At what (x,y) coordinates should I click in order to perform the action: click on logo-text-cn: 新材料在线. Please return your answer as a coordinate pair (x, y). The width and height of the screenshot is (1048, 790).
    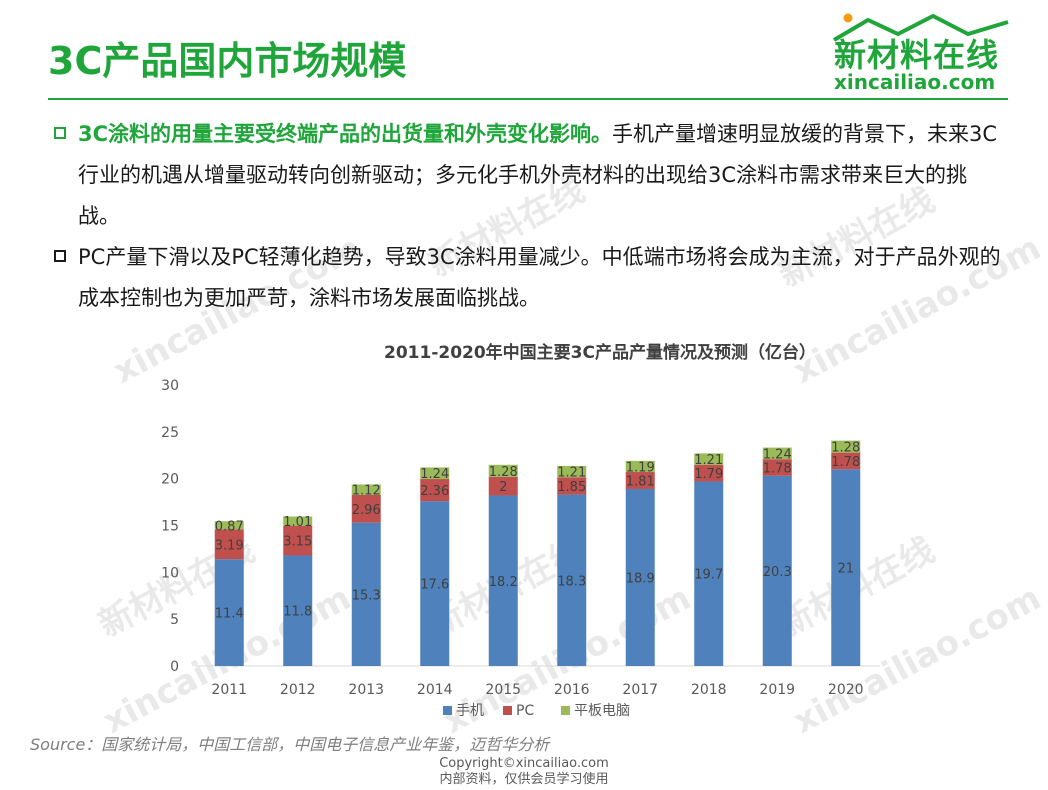
    Looking at the image, I should click on (917, 55).